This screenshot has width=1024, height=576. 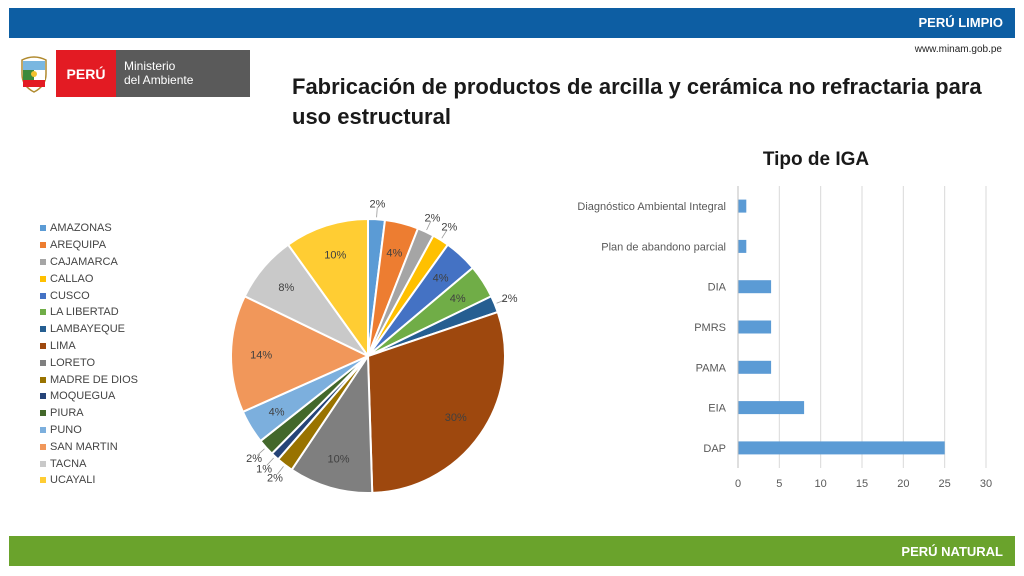 I want to click on legend-item: PIURA, so click(x=89, y=413).